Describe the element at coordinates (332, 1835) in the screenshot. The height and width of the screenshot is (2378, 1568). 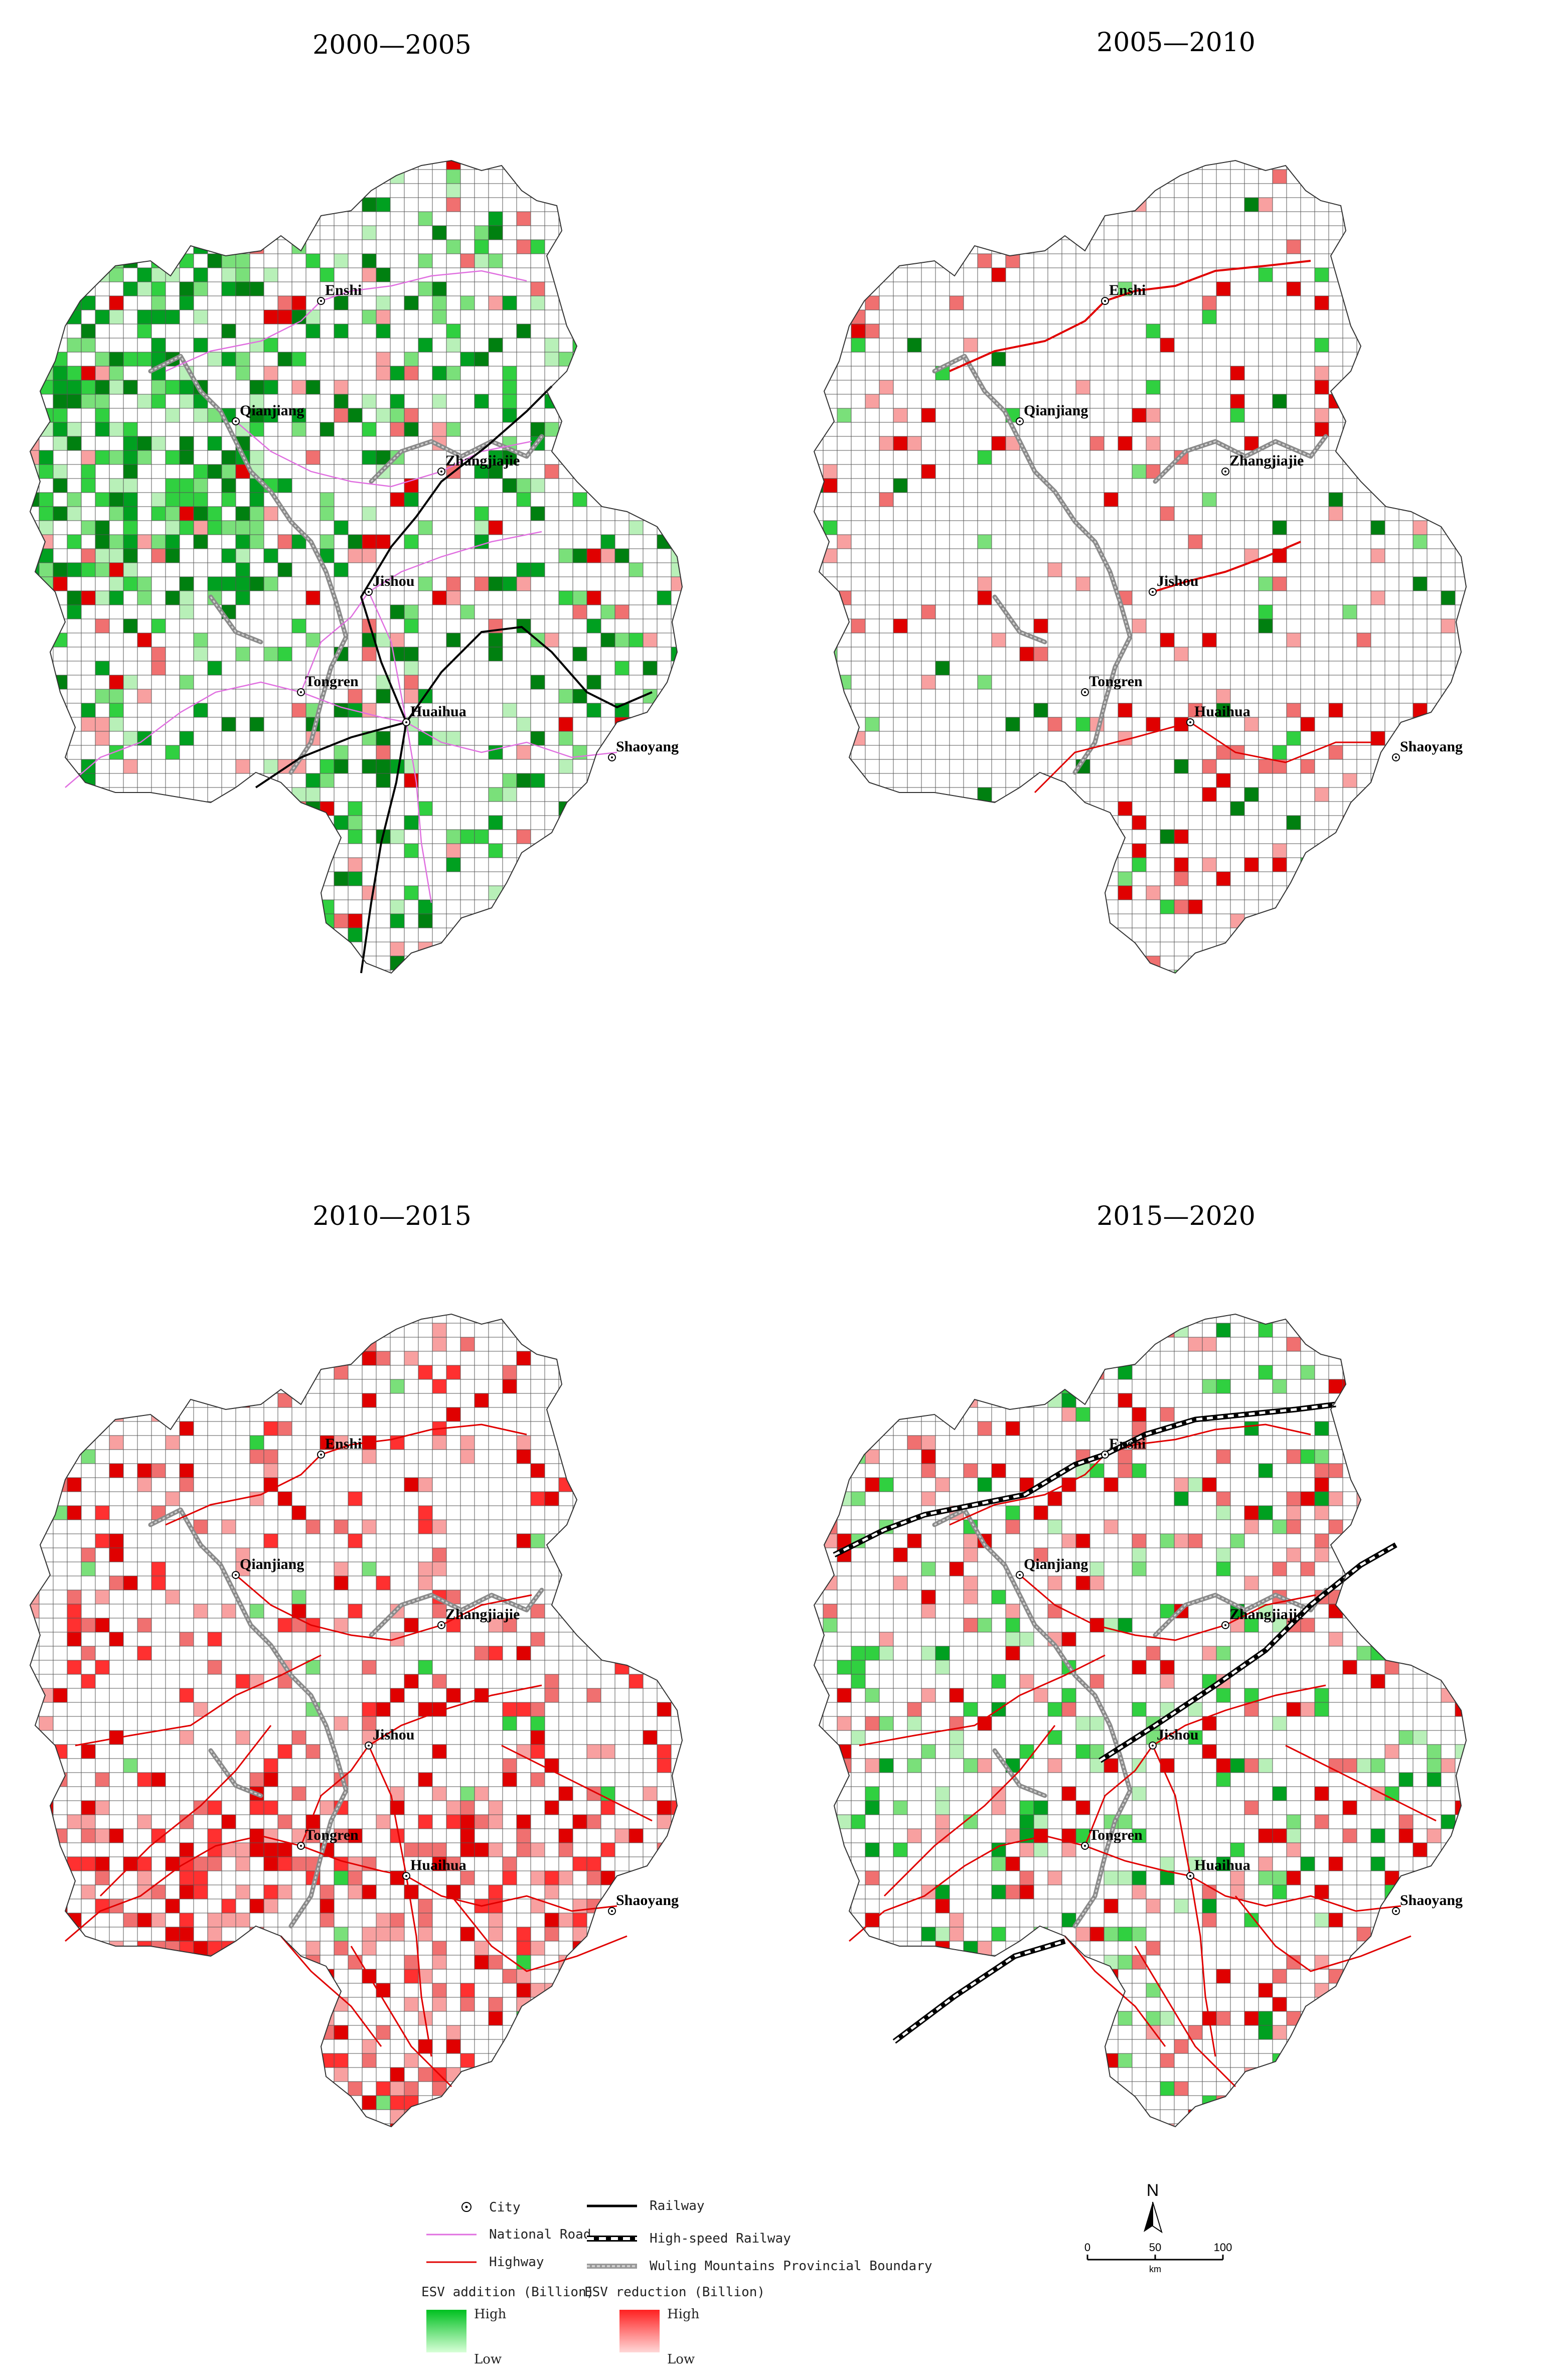
I see `city-label: Tongren` at that location.